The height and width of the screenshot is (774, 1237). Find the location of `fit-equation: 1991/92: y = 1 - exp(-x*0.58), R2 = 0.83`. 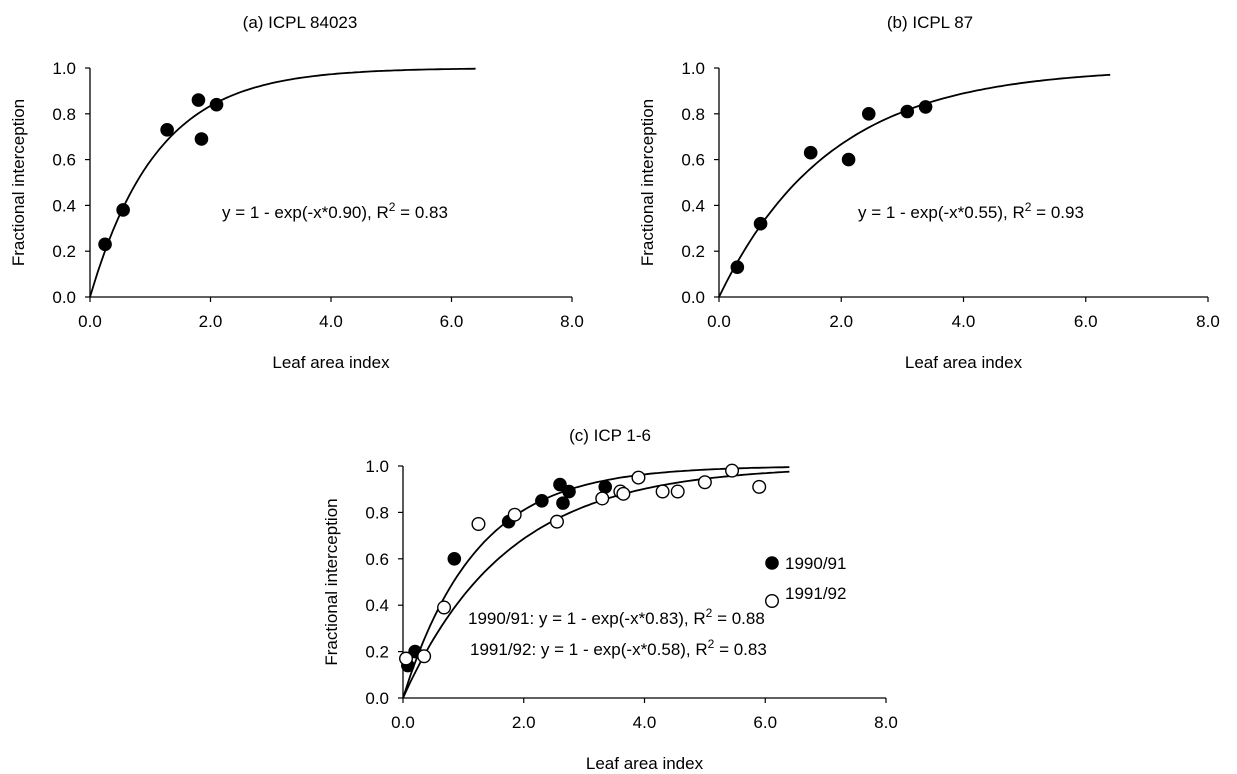

fit-equation: 1991/92: y = 1 - exp(-x*0.58), R2 = 0.83 is located at coordinates (618, 648).